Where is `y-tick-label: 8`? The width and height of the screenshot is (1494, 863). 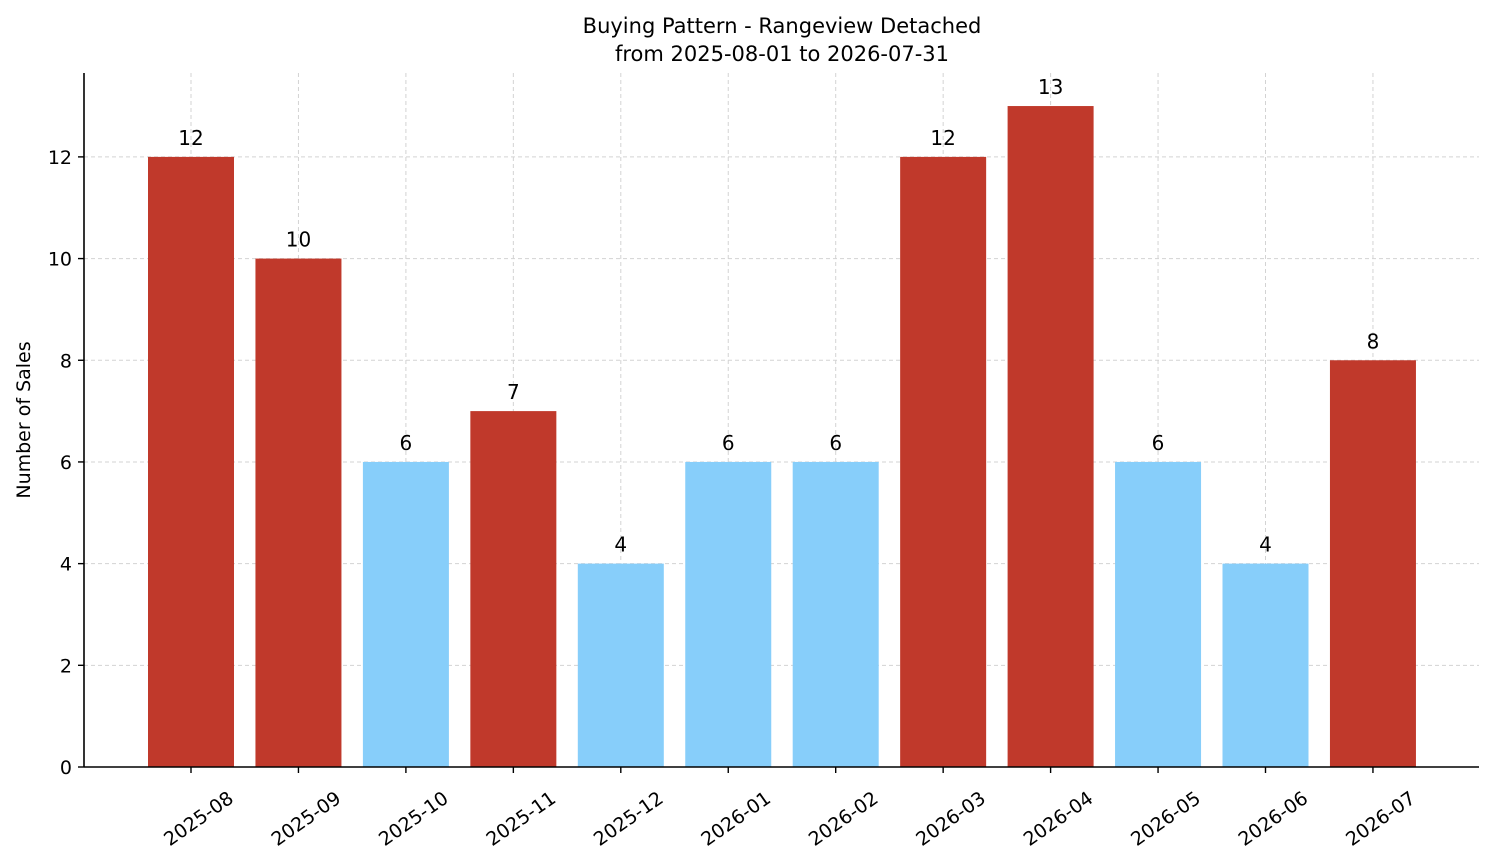 y-tick-label: 8 is located at coordinates (66, 361).